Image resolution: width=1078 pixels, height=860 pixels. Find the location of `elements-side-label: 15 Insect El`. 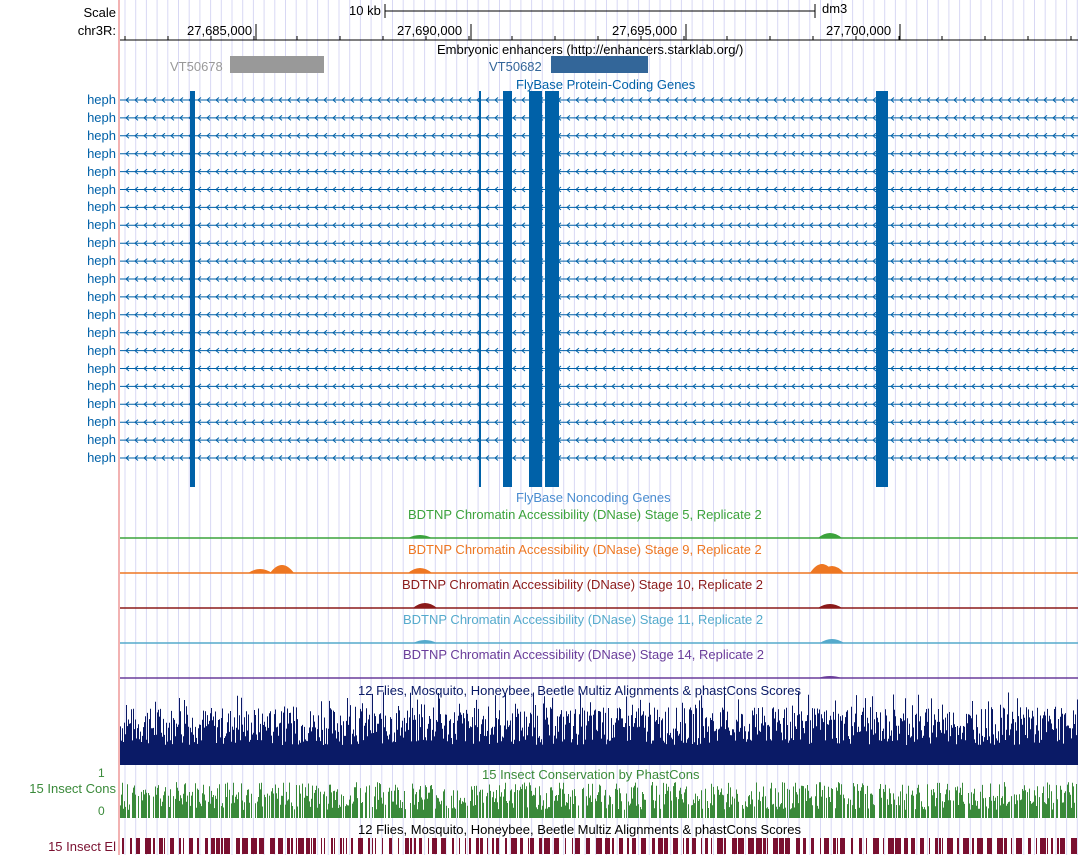

elements-side-label: 15 Insect El is located at coordinates (82, 846).